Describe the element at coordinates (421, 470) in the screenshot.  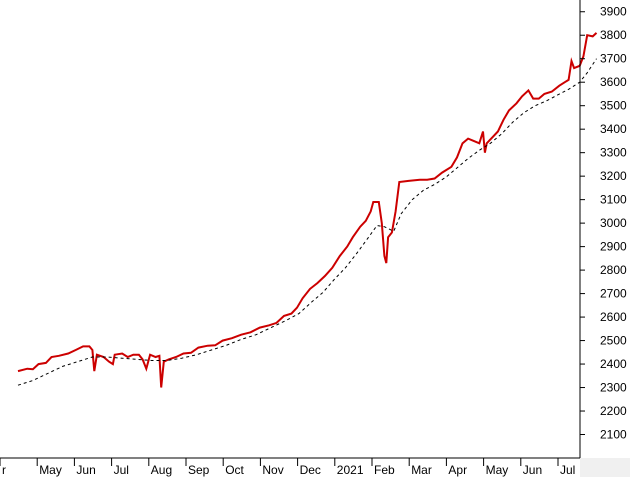
I see `x-tick-label: Mar` at that location.